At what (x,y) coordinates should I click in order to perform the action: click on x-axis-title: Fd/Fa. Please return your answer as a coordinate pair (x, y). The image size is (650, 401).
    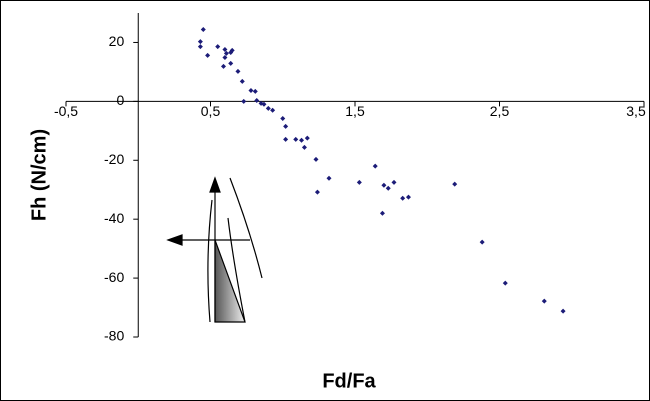
    Looking at the image, I should click on (349, 381).